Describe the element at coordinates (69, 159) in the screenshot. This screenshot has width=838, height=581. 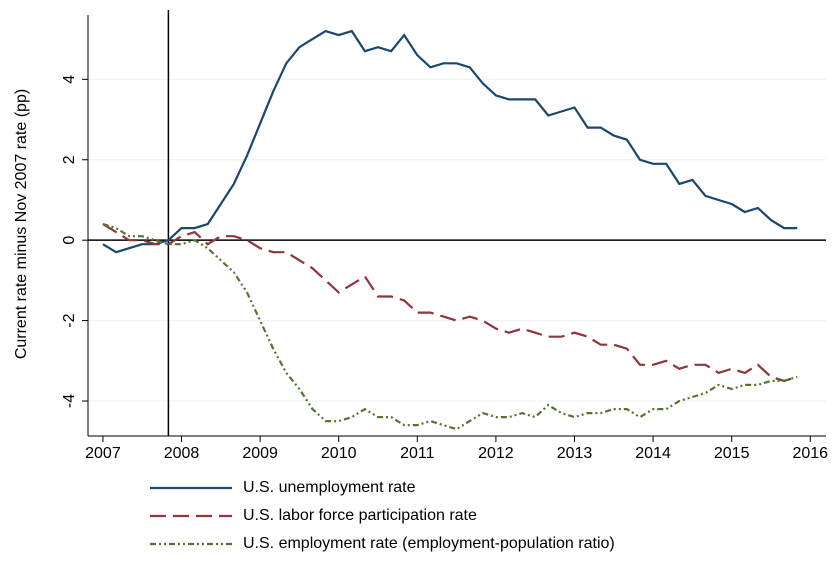
I see `y-tick-label: 2` at that location.